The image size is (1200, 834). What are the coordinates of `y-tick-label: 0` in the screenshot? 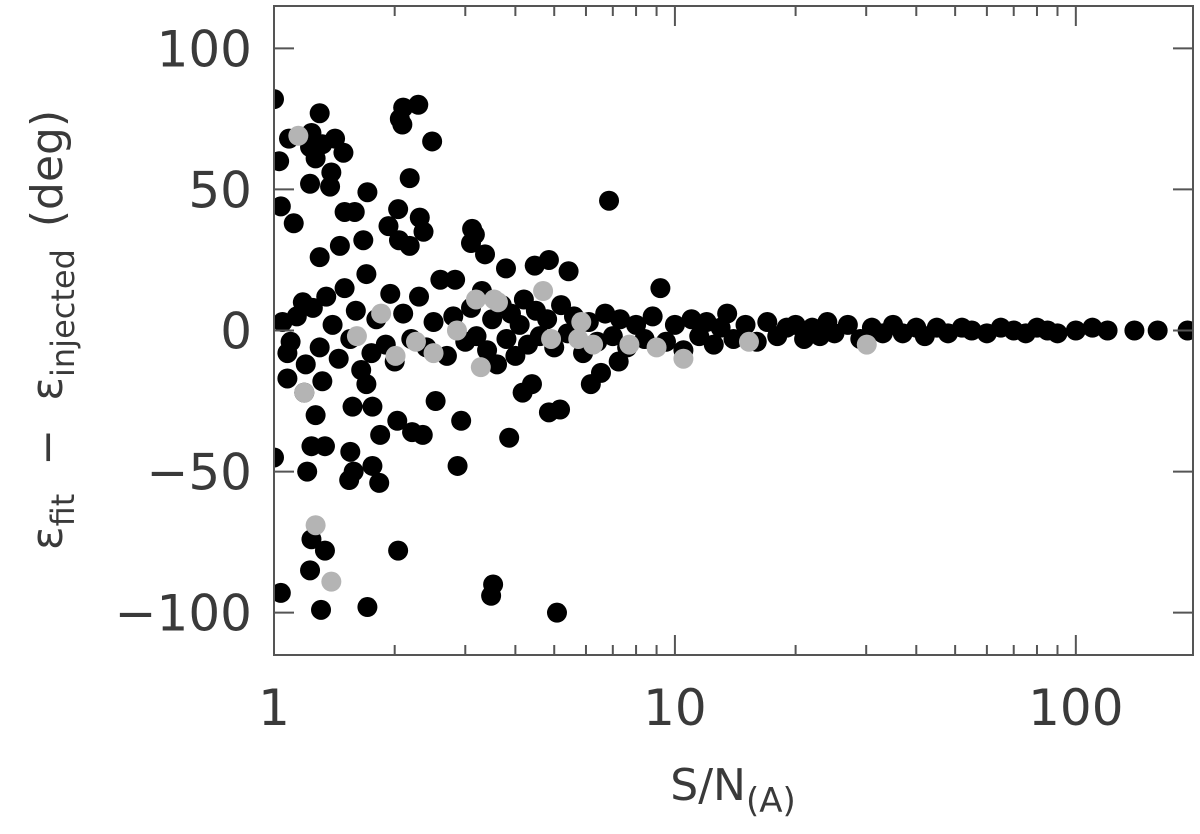 It's located at (236, 332).